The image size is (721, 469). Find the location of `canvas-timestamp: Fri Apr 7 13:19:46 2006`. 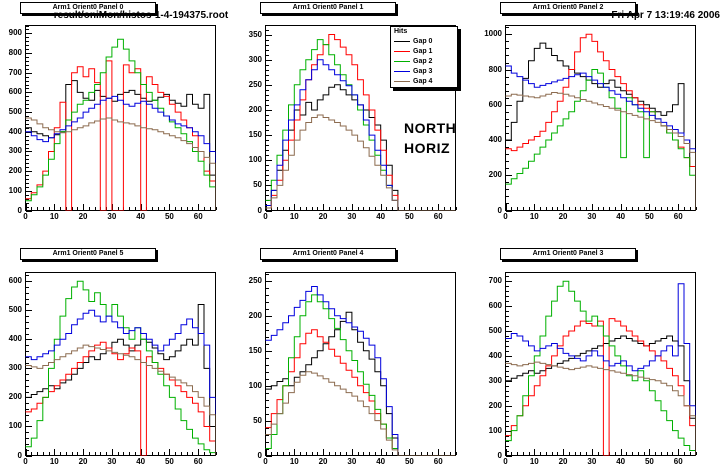

canvas-timestamp: Fri Apr 7 13:19:46 2006 is located at coordinates (665, 15).